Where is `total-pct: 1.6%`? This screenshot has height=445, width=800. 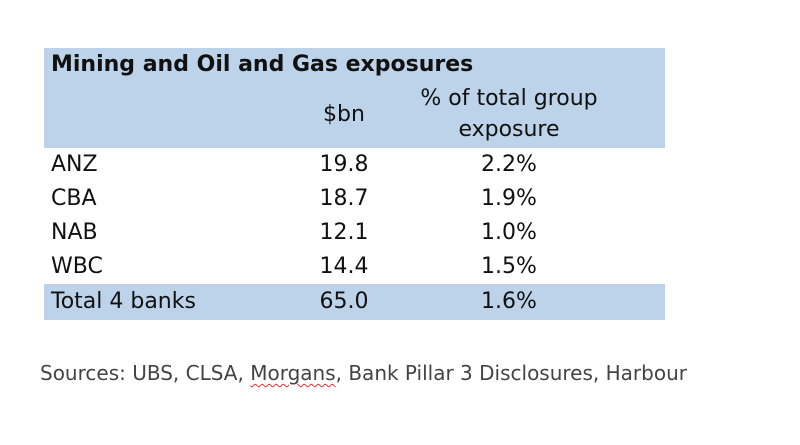 total-pct: 1.6% is located at coordinates (509, 301).